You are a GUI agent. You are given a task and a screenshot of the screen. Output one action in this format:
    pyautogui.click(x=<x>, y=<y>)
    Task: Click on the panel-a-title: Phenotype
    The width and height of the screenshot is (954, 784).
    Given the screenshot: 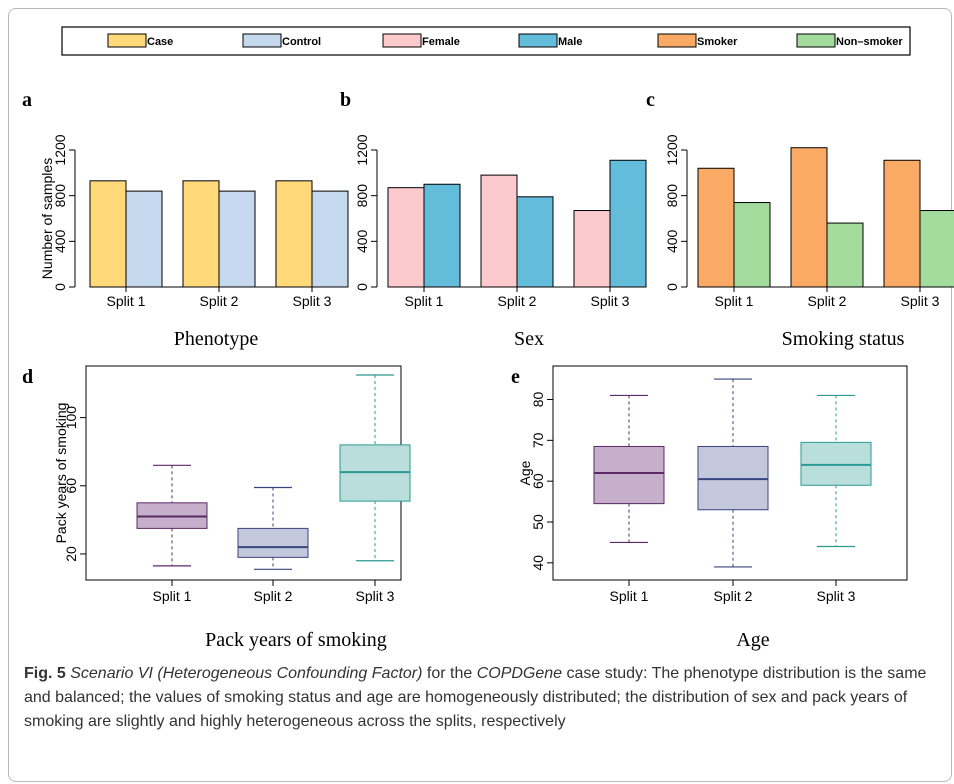 What is the action you would take?
    pyautogui.click(x=216, y=339)
    